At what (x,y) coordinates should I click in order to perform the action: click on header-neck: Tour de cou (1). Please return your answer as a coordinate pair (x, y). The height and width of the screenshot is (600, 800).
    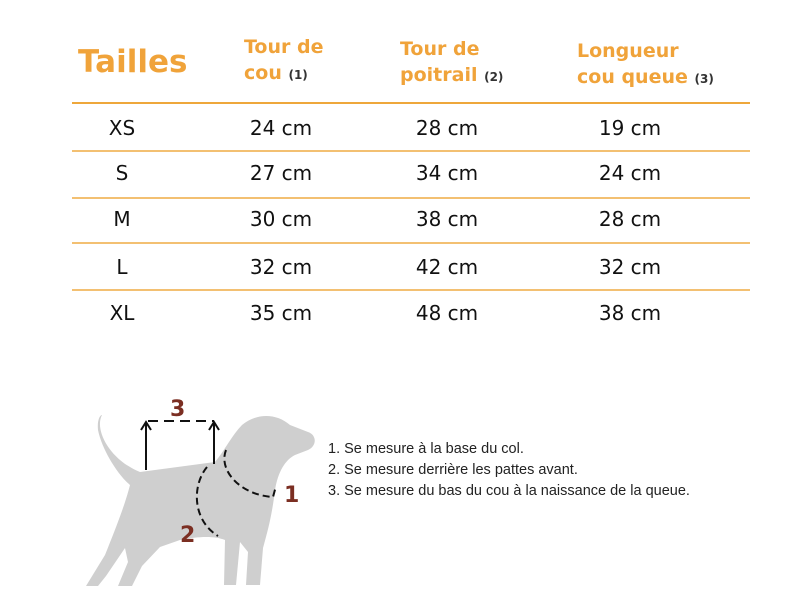
    Looking at the image, I should click on (284, 61).